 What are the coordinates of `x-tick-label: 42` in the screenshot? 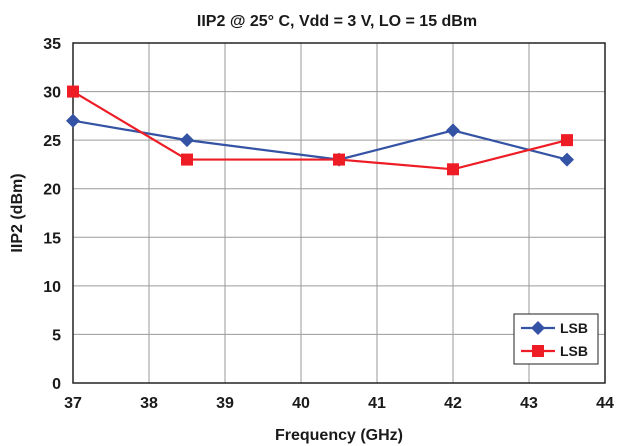 It's located at (453, 403).